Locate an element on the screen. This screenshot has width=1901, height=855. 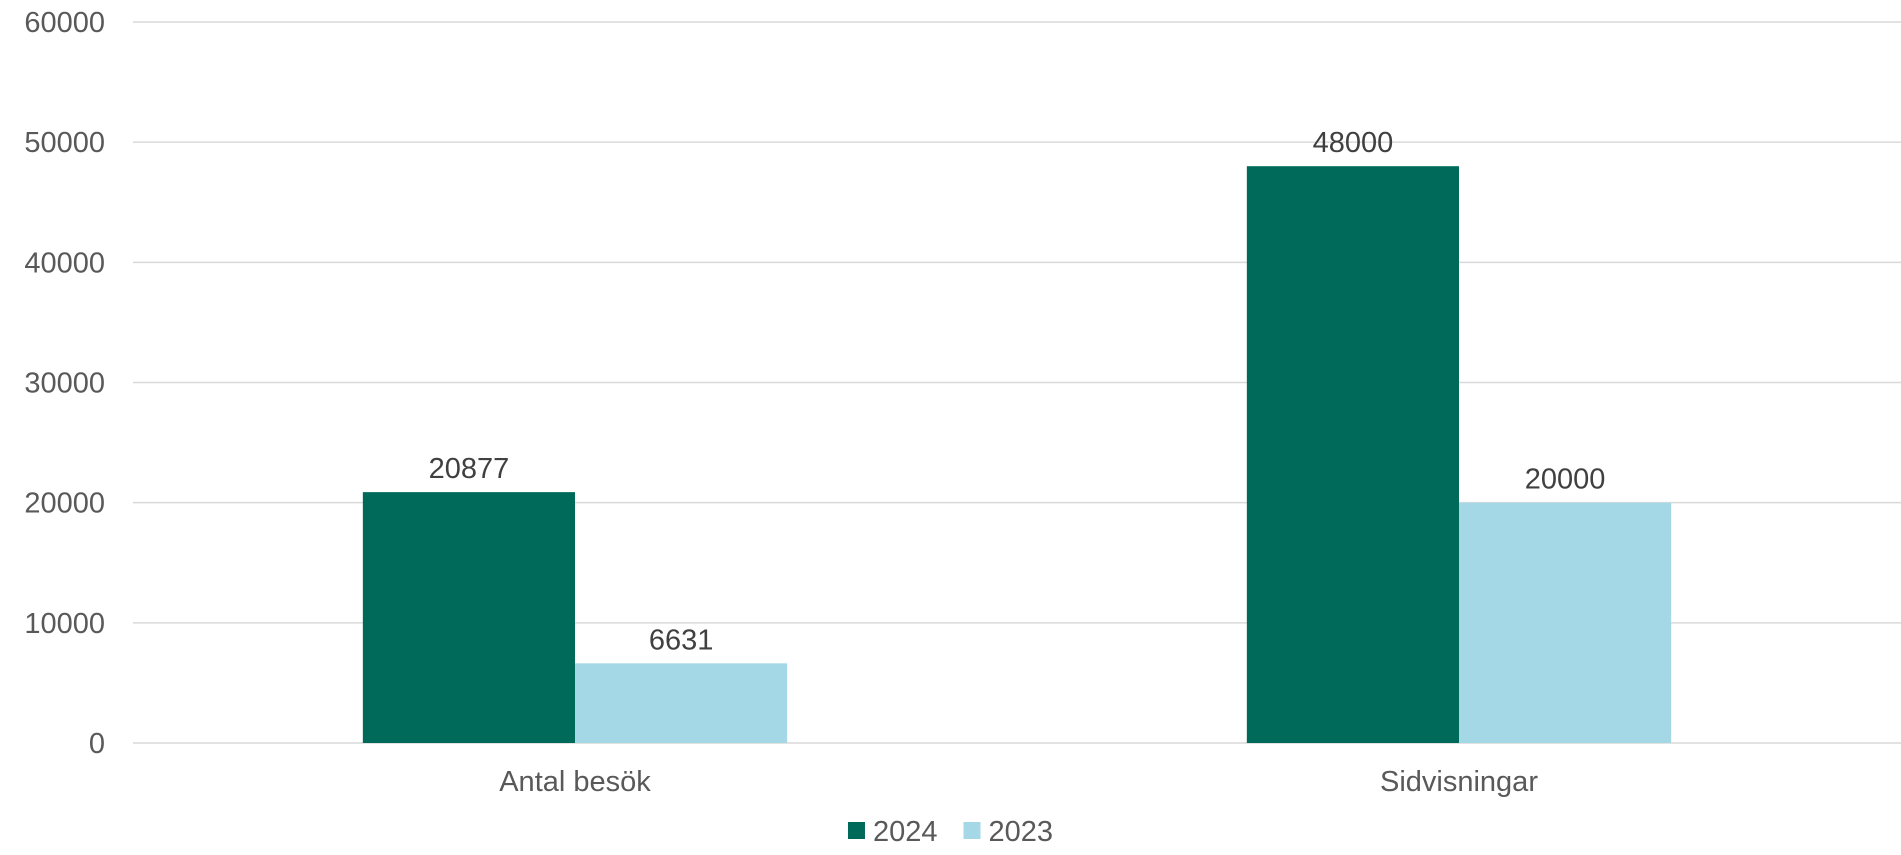
legend-item-2023: 2023 is located at coordinates (1008, 832).